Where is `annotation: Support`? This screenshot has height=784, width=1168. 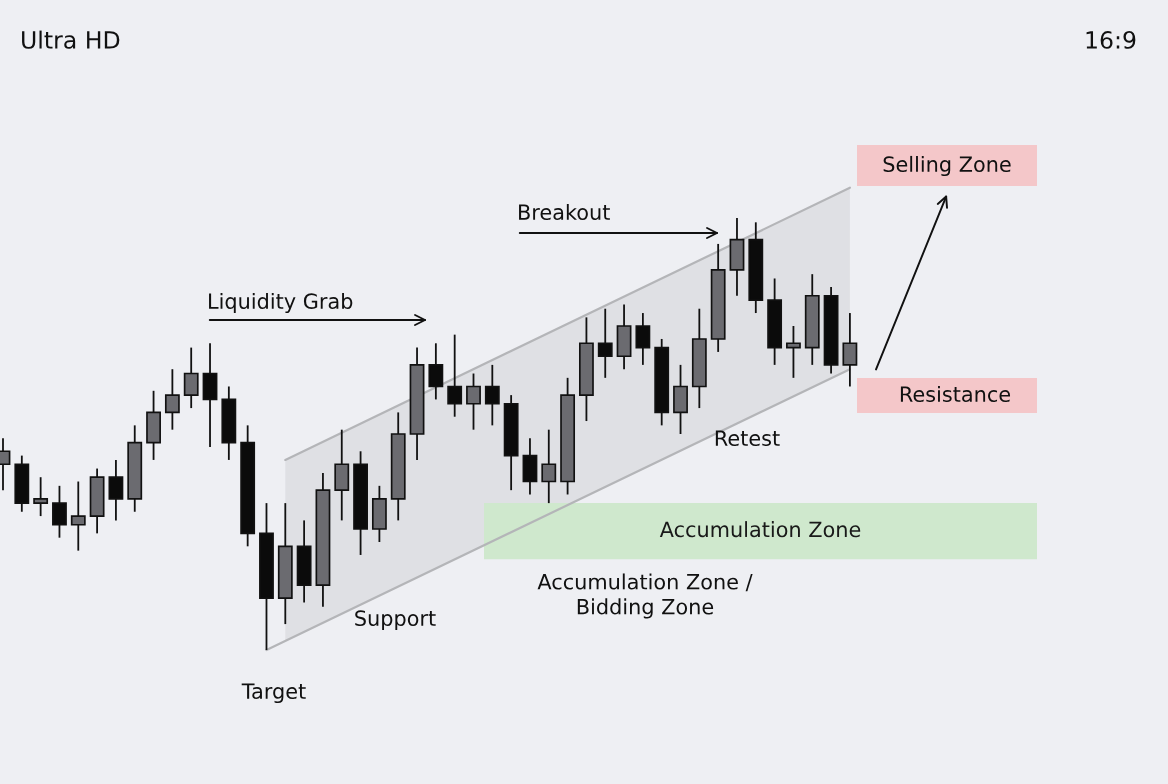 annotation: Support is located at coordinates (395, 620).